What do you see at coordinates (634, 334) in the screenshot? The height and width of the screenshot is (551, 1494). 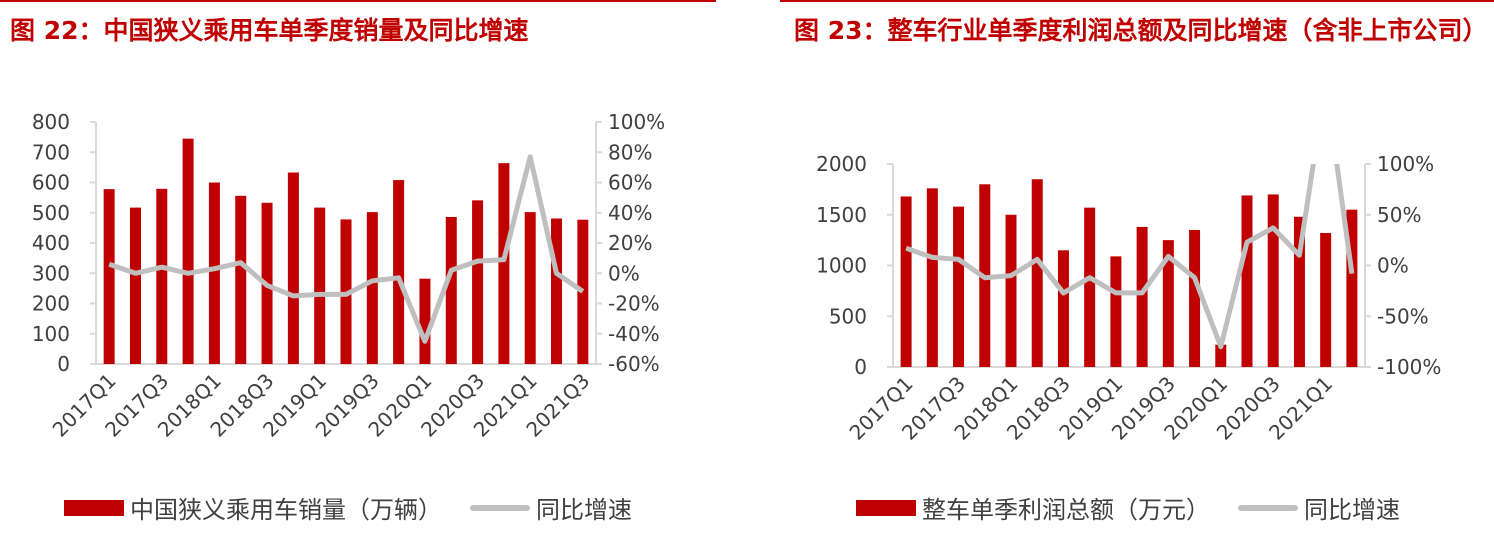 I see `y-right-tick-label: -40%` at bounding box center [634, 334].